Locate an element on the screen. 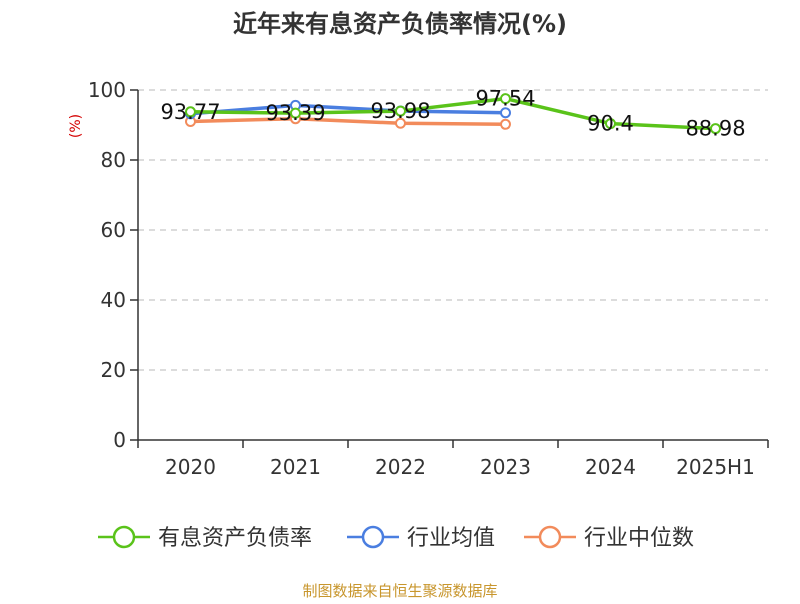 The width and height of the screenshot is (800, 604). legend: 有息资产负债率 行业均值 行业中位数 is located at coordinates (396, 538).